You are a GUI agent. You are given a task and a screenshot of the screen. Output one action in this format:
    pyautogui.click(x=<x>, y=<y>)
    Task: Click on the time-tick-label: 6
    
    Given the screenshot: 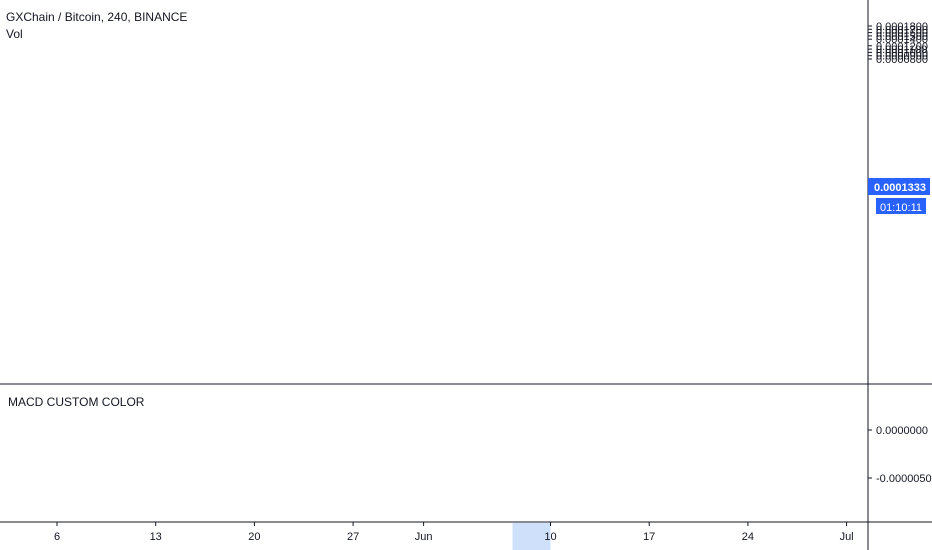 What is the action you would take?
    pyautogui.click(x=57, y=537)
    